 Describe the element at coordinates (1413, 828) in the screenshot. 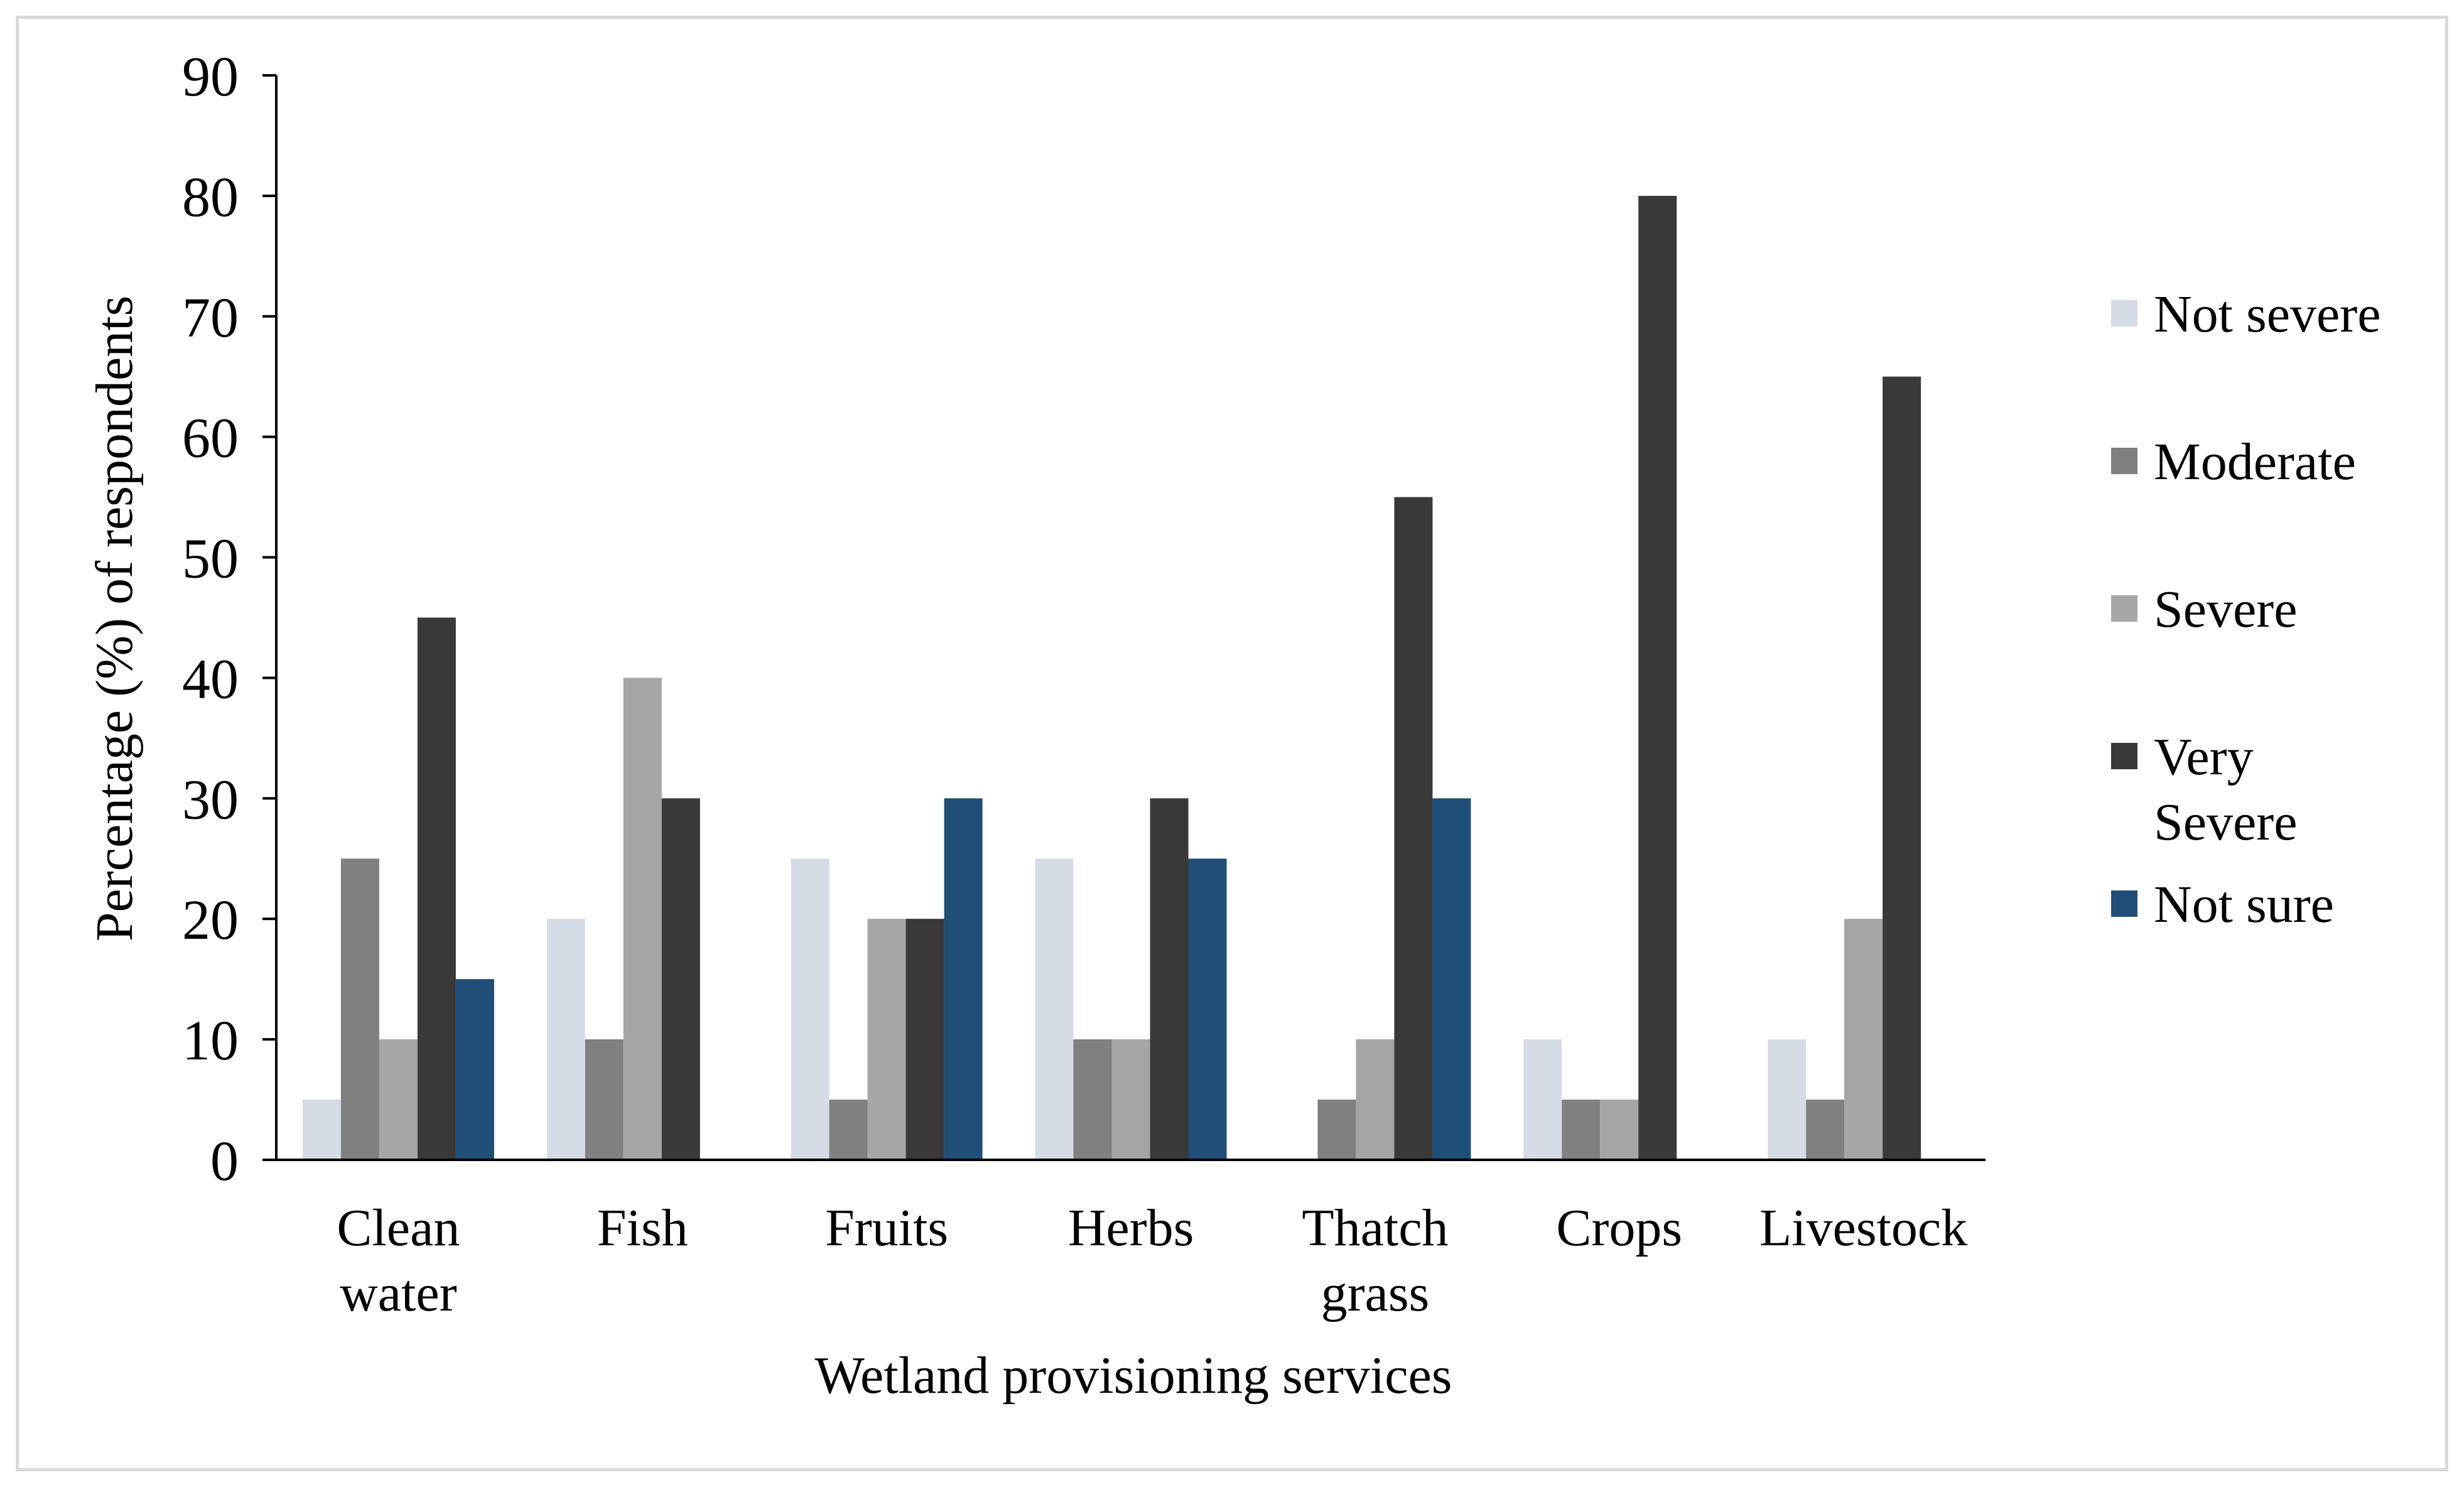

I see `bar-thatch-grass-very-severe` at that location.